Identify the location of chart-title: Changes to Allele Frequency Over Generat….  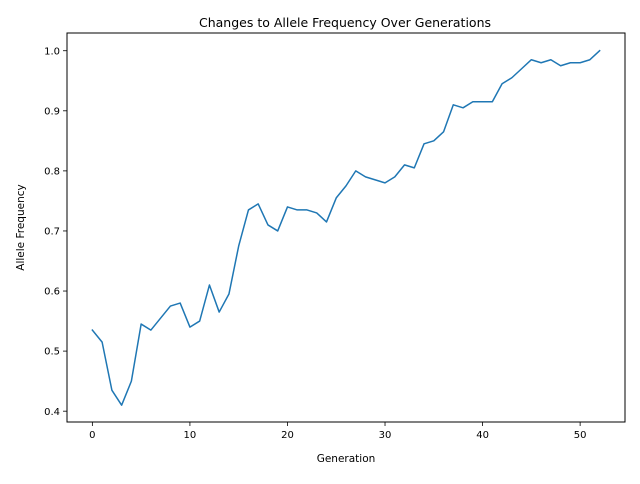
(345, 22).